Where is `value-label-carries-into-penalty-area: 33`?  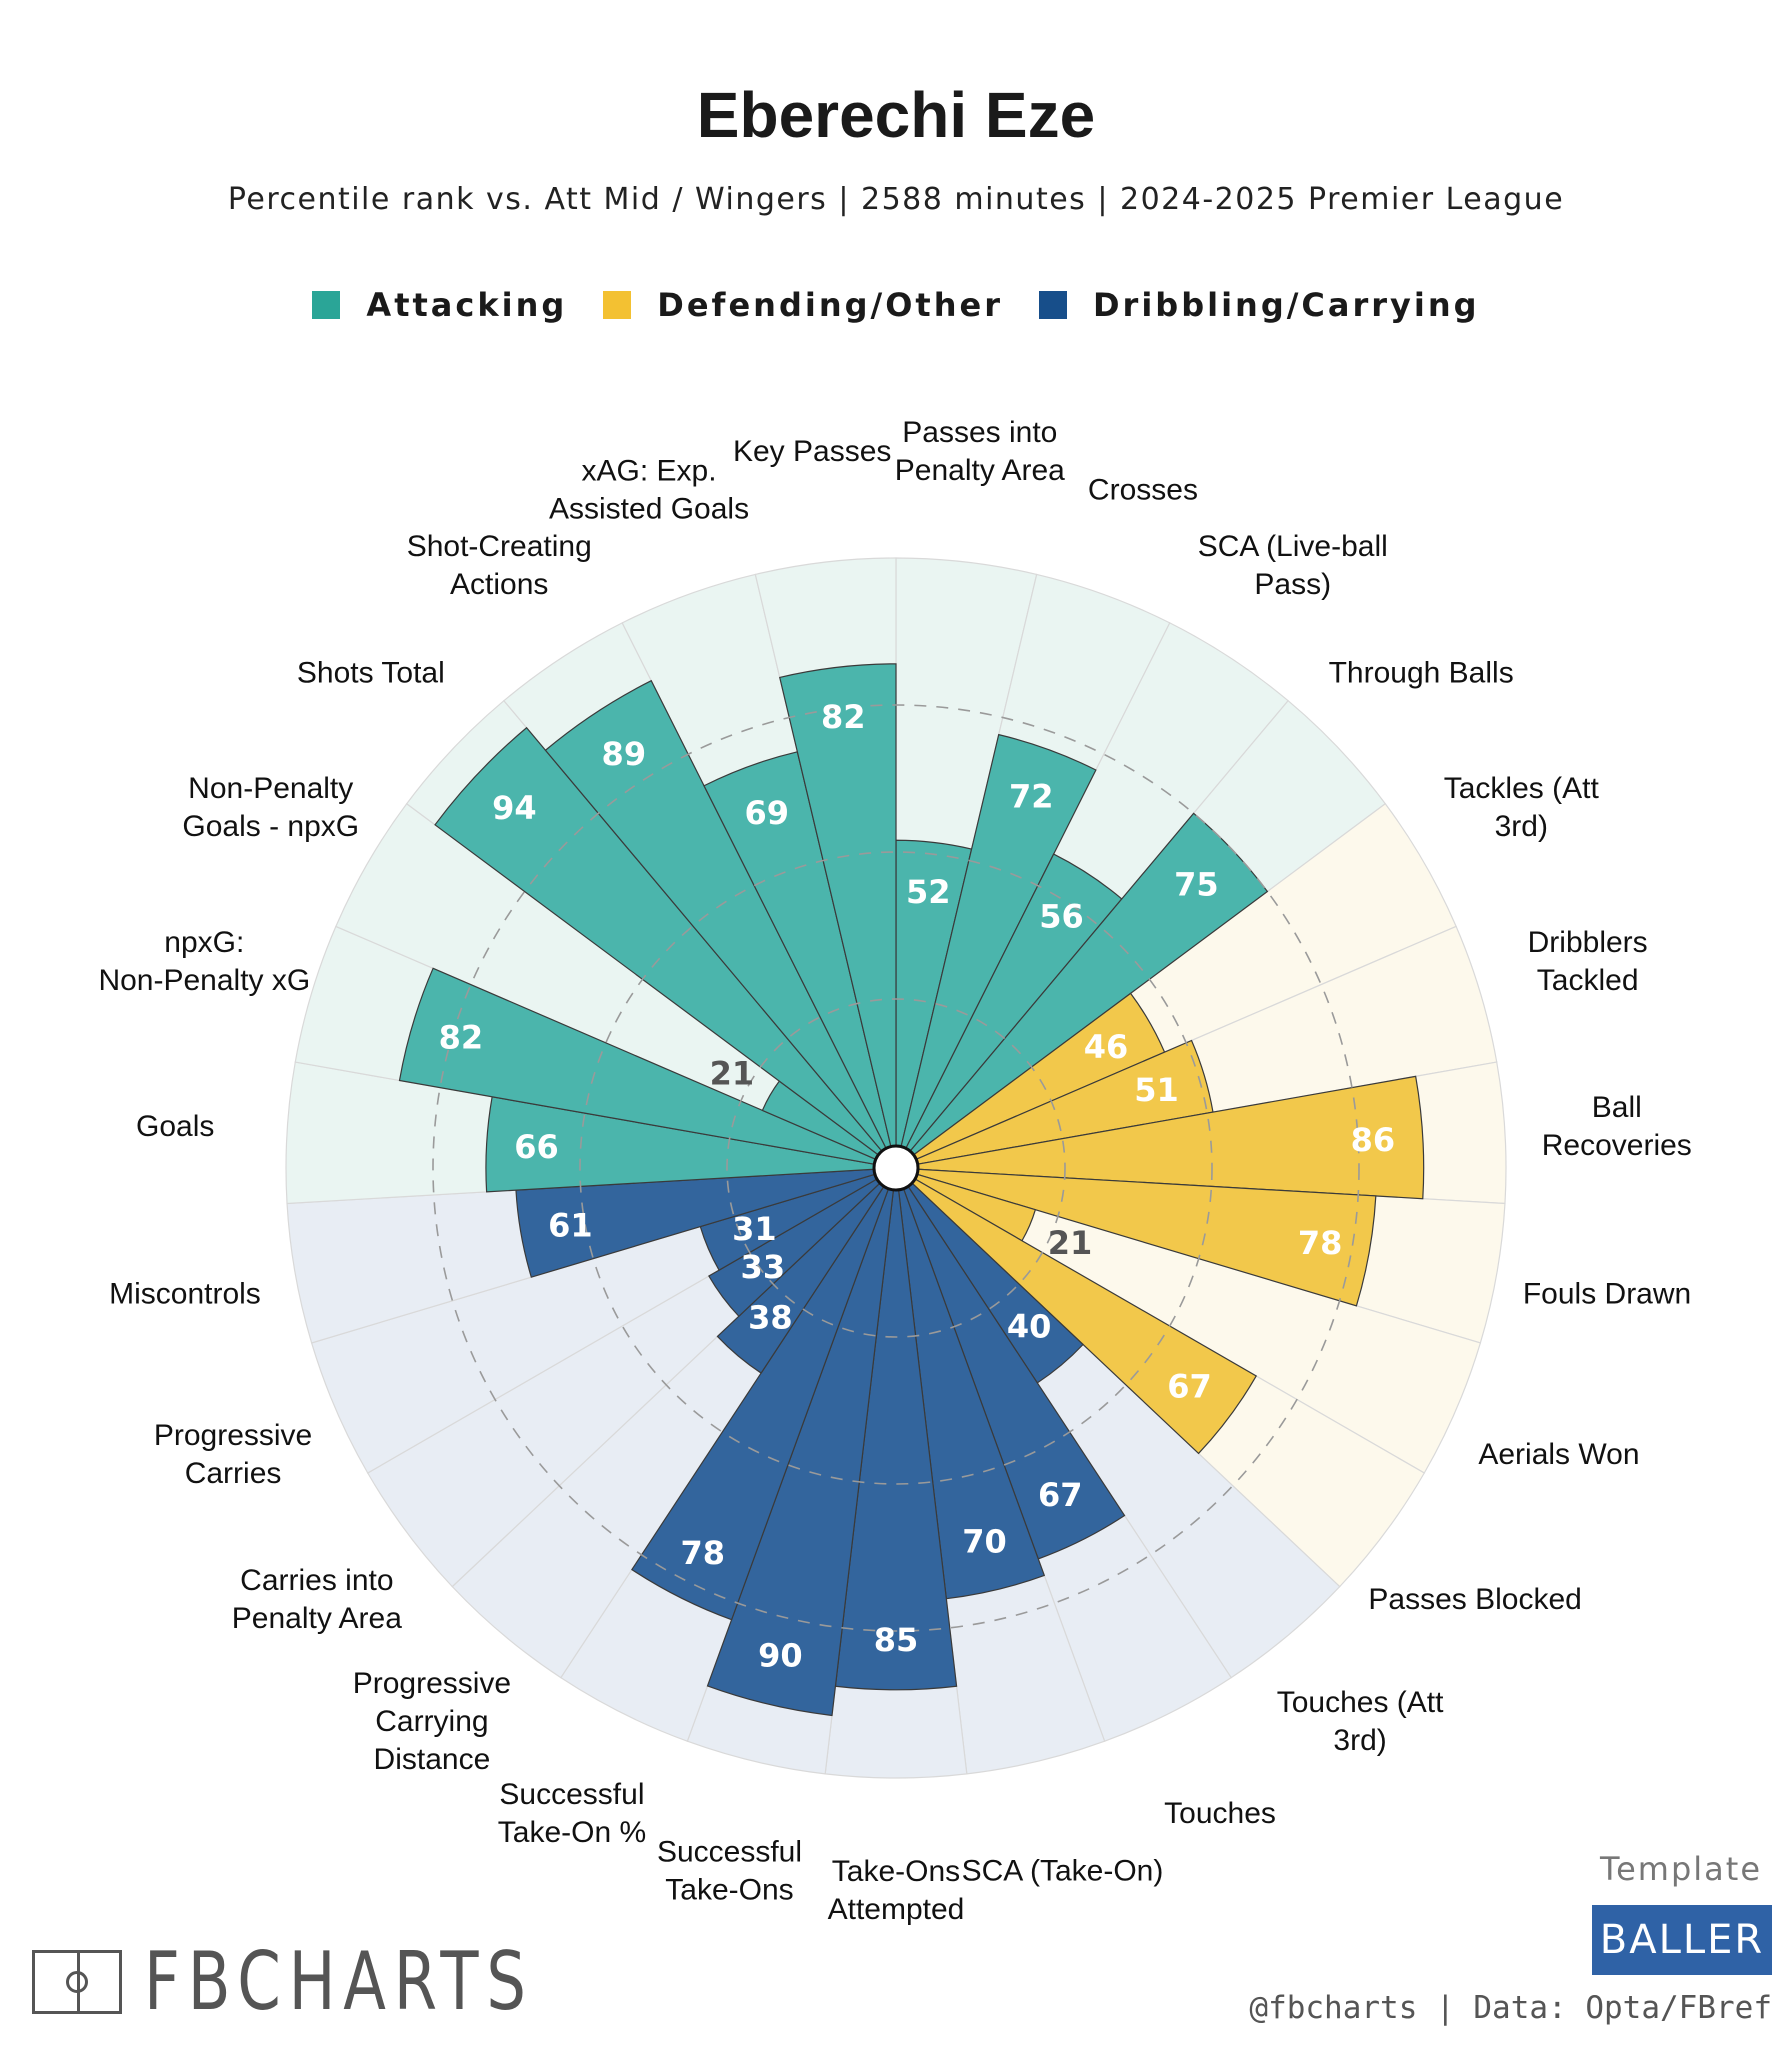
value-label-carries-into-penalty-area: 33 is located at coordinates (763, 1267).